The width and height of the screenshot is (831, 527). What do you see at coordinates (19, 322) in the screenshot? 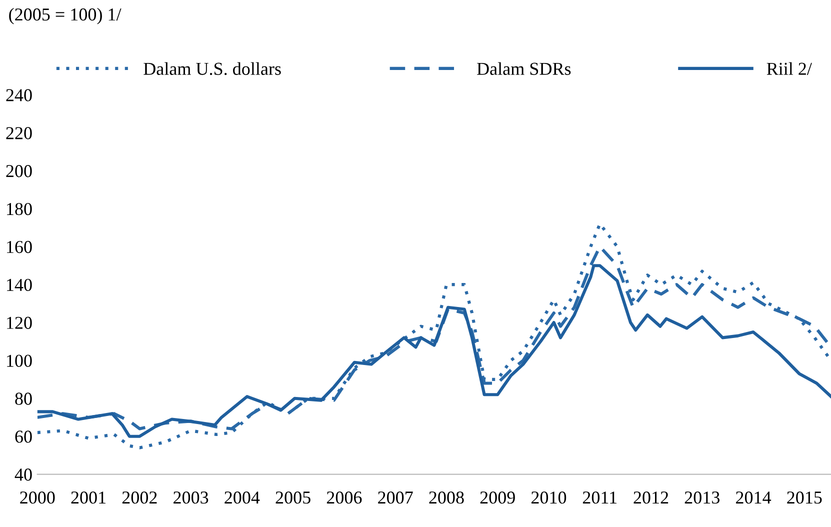
I see `y-tick-label: 120` at bounding box center [19, 322].